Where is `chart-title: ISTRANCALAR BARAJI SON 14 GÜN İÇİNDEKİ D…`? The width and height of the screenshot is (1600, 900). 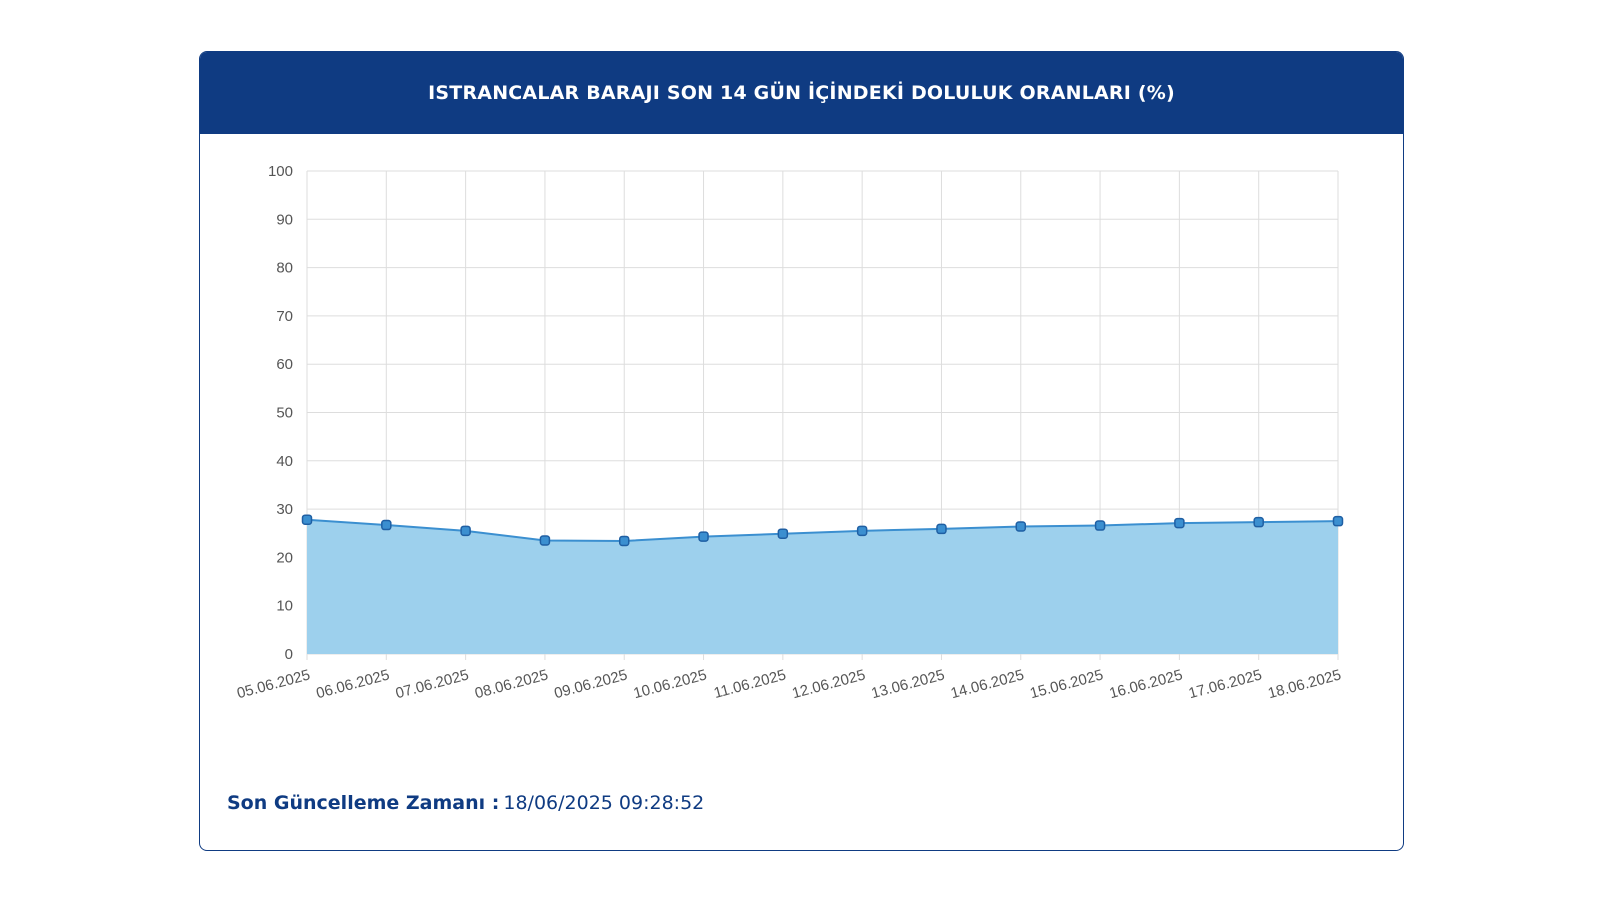 chart-title: ISTRANCALAR BARAJI SON 14 GÜN İÇİNDEKİ D… is located at coordinates (801, 93).